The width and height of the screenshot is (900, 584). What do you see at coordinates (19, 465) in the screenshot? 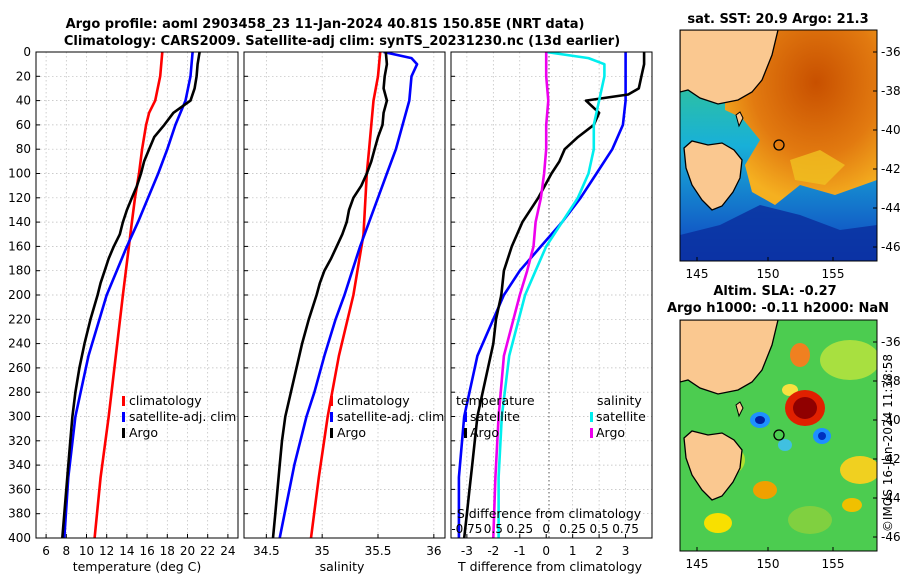
I see `depth-tick-label: 340` at bounding box center [19, 465].